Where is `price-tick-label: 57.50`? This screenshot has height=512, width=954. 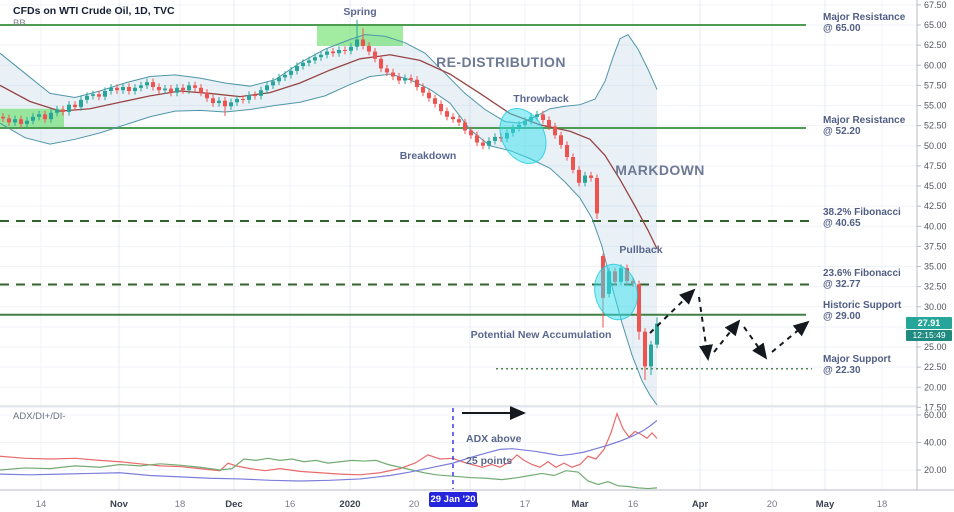
price-tick-label: 57.50 is located at coordinates (935, 85).